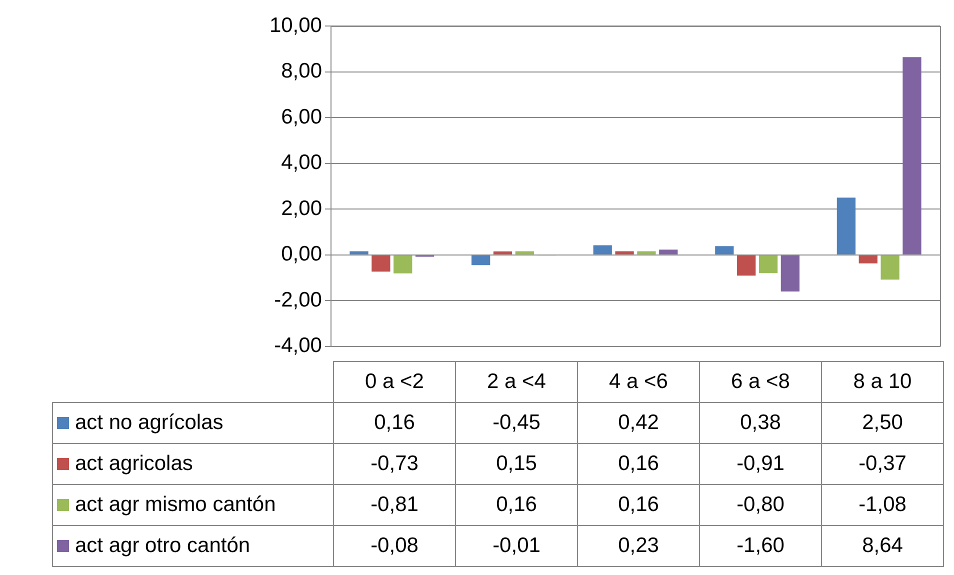 The width and height of the screenshot is (954, 575). I want to click on x-tick-label: 0 a <2, so click(395, 382).